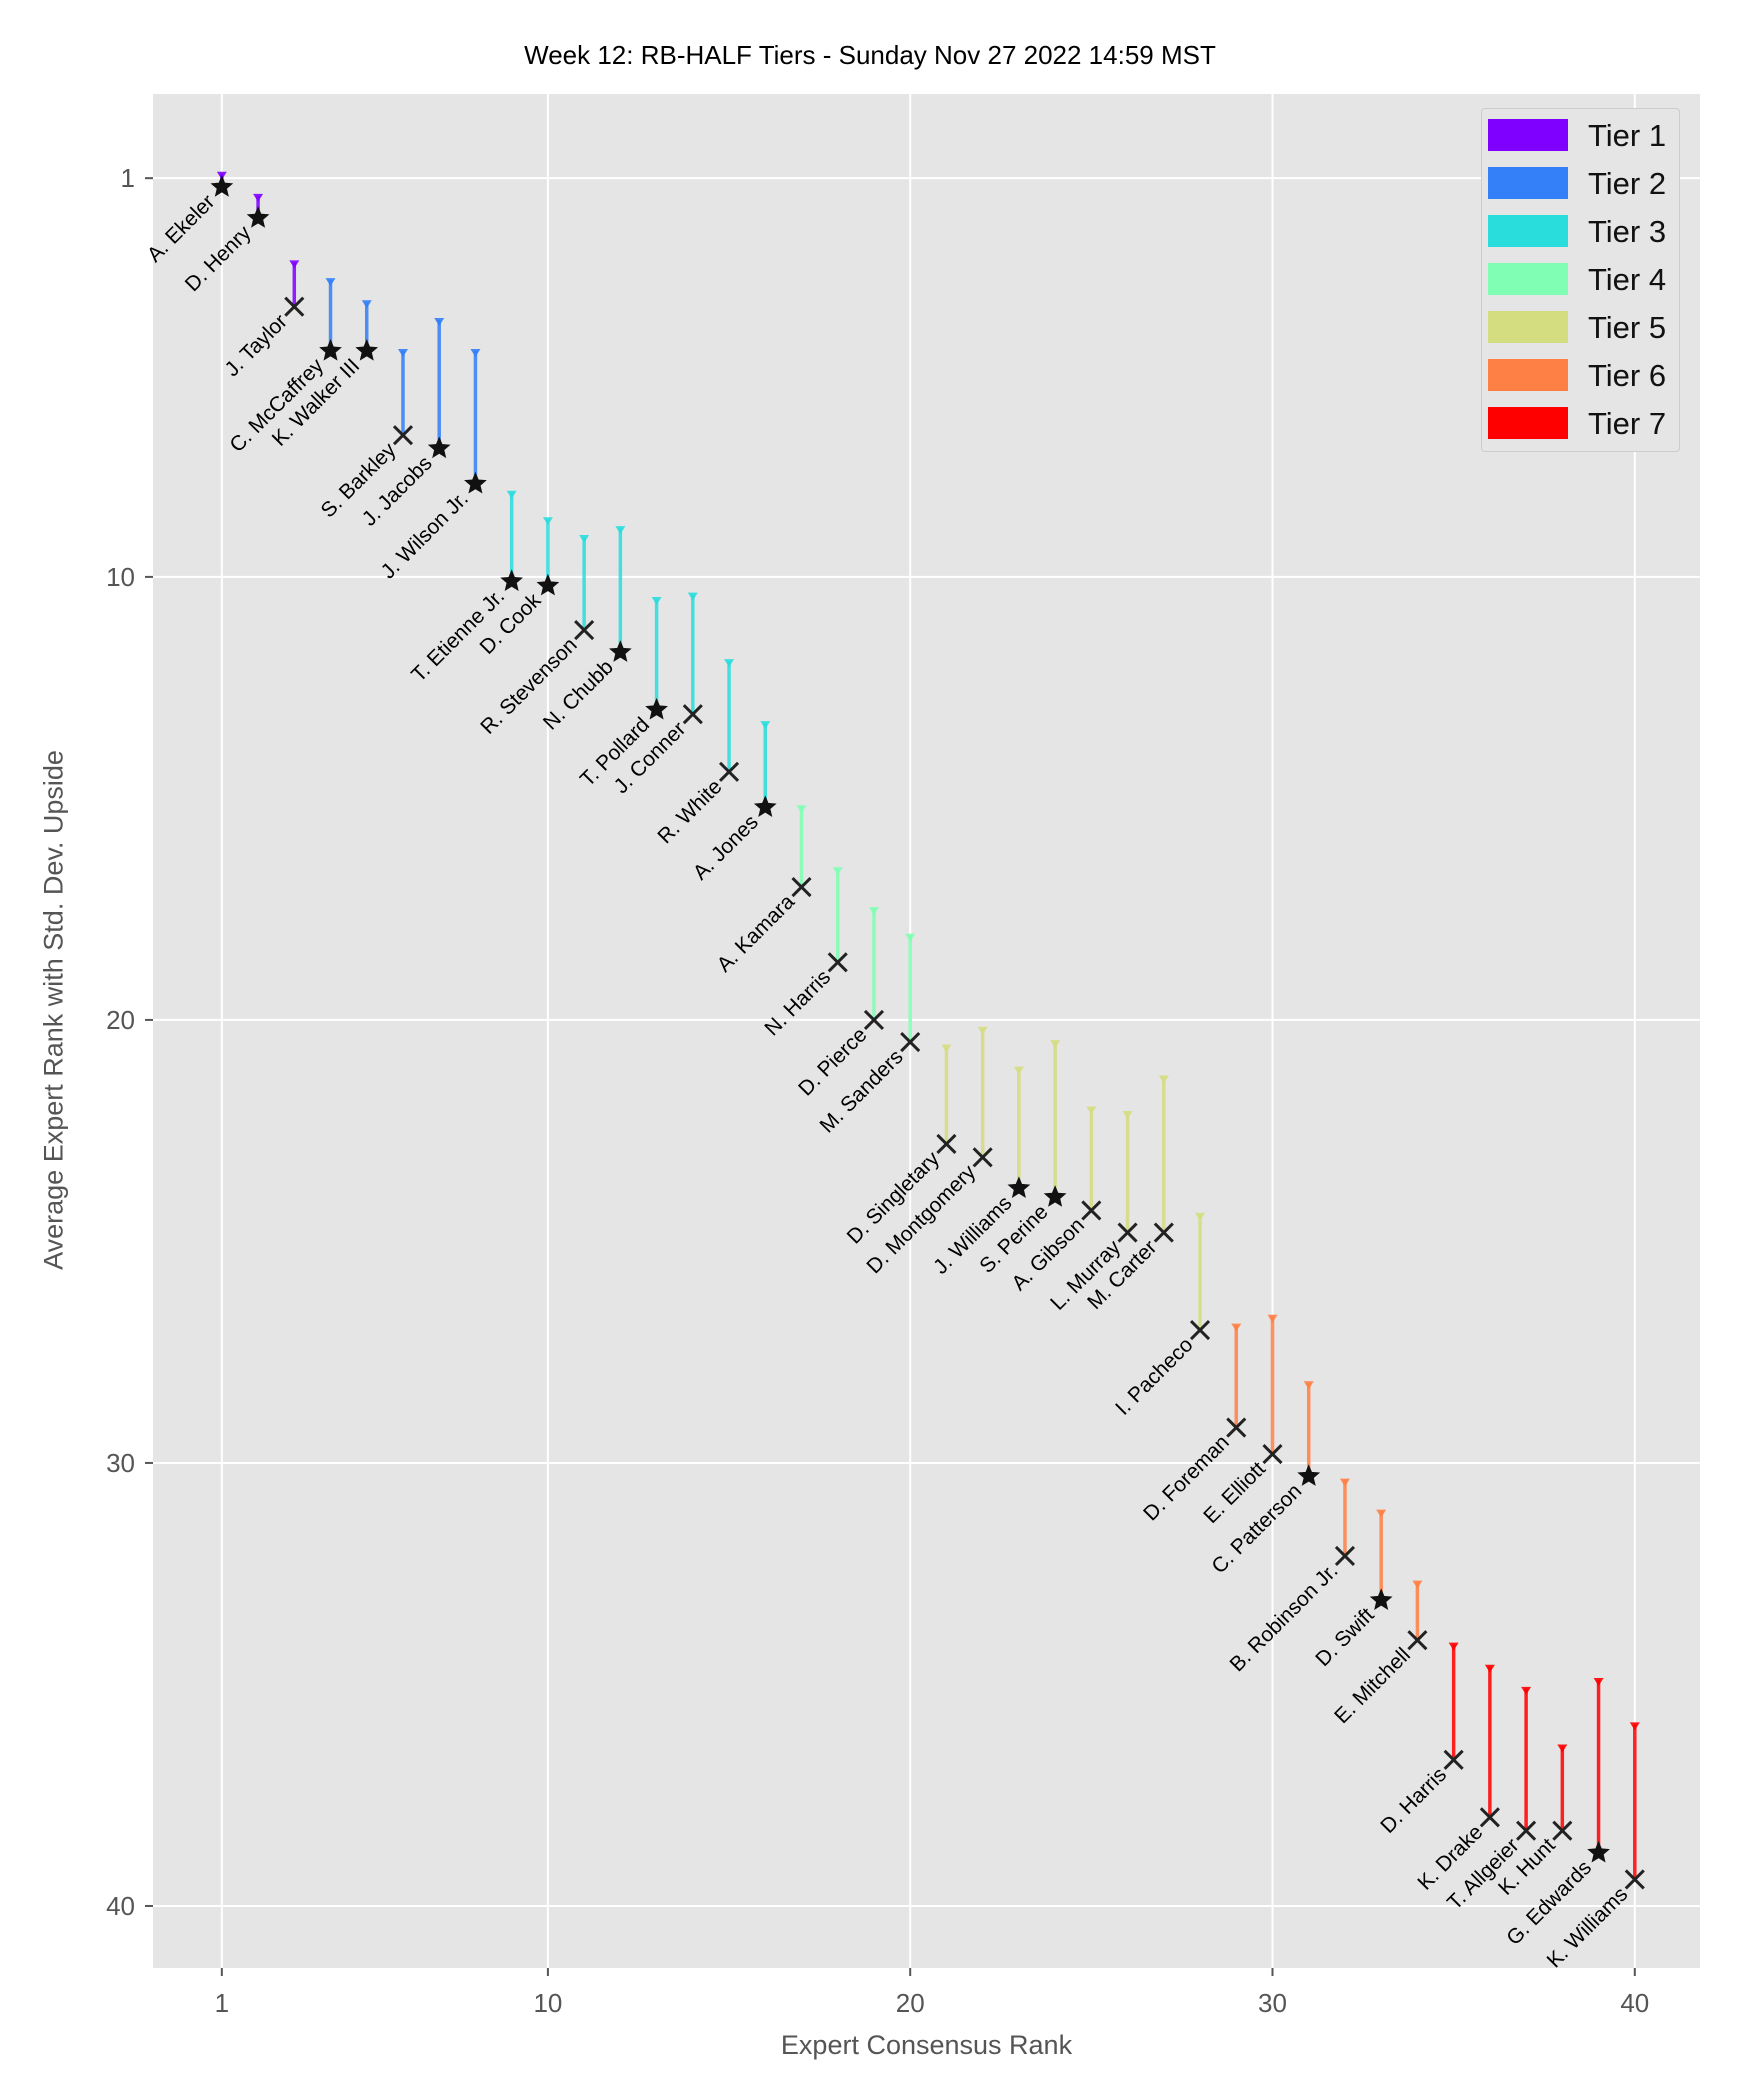 This screenshot has width=1740, height=2100. What do you see at coordinates (910, 2003) in the screenshot?
I see `x-tick-label: 20` at bounding box center [910, 2003].